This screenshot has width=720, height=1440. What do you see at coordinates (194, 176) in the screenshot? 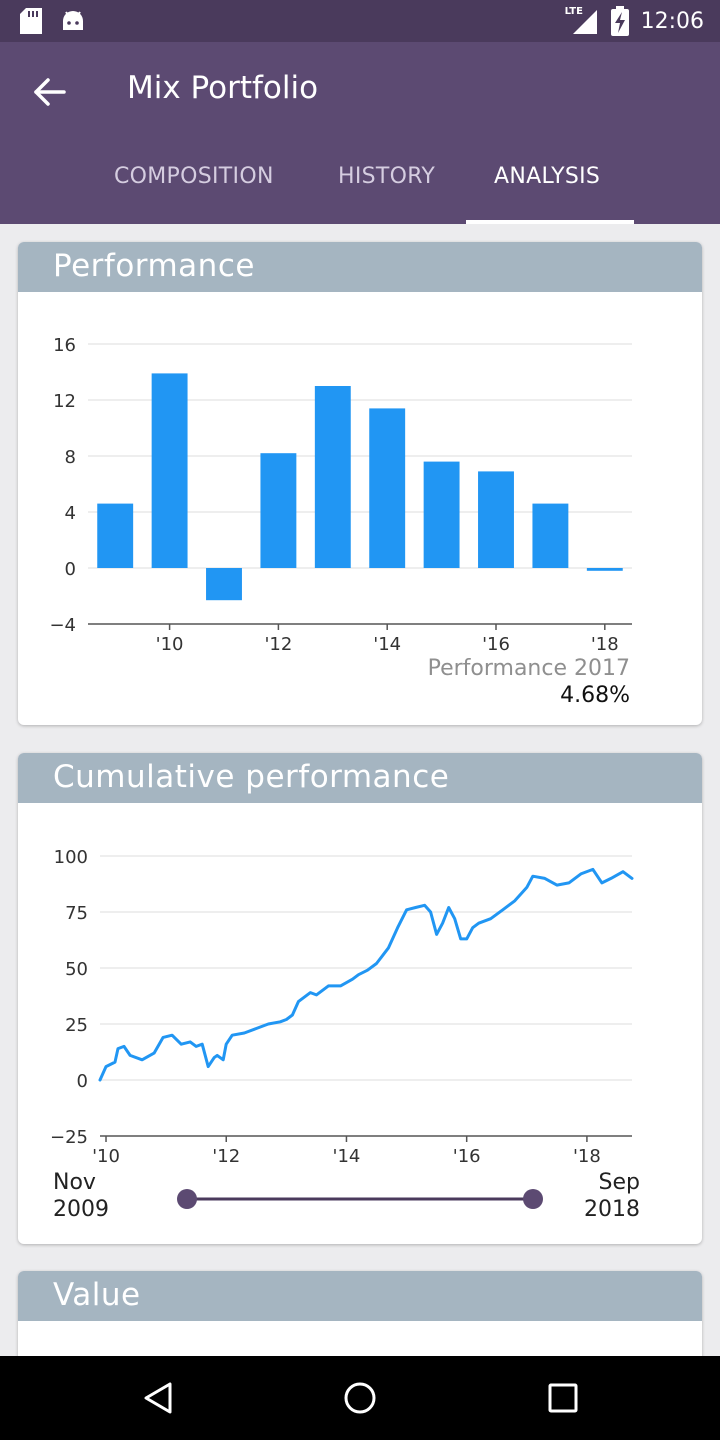
I see `tab-composition: COMPOSITION` at bounding box center [194, 176].